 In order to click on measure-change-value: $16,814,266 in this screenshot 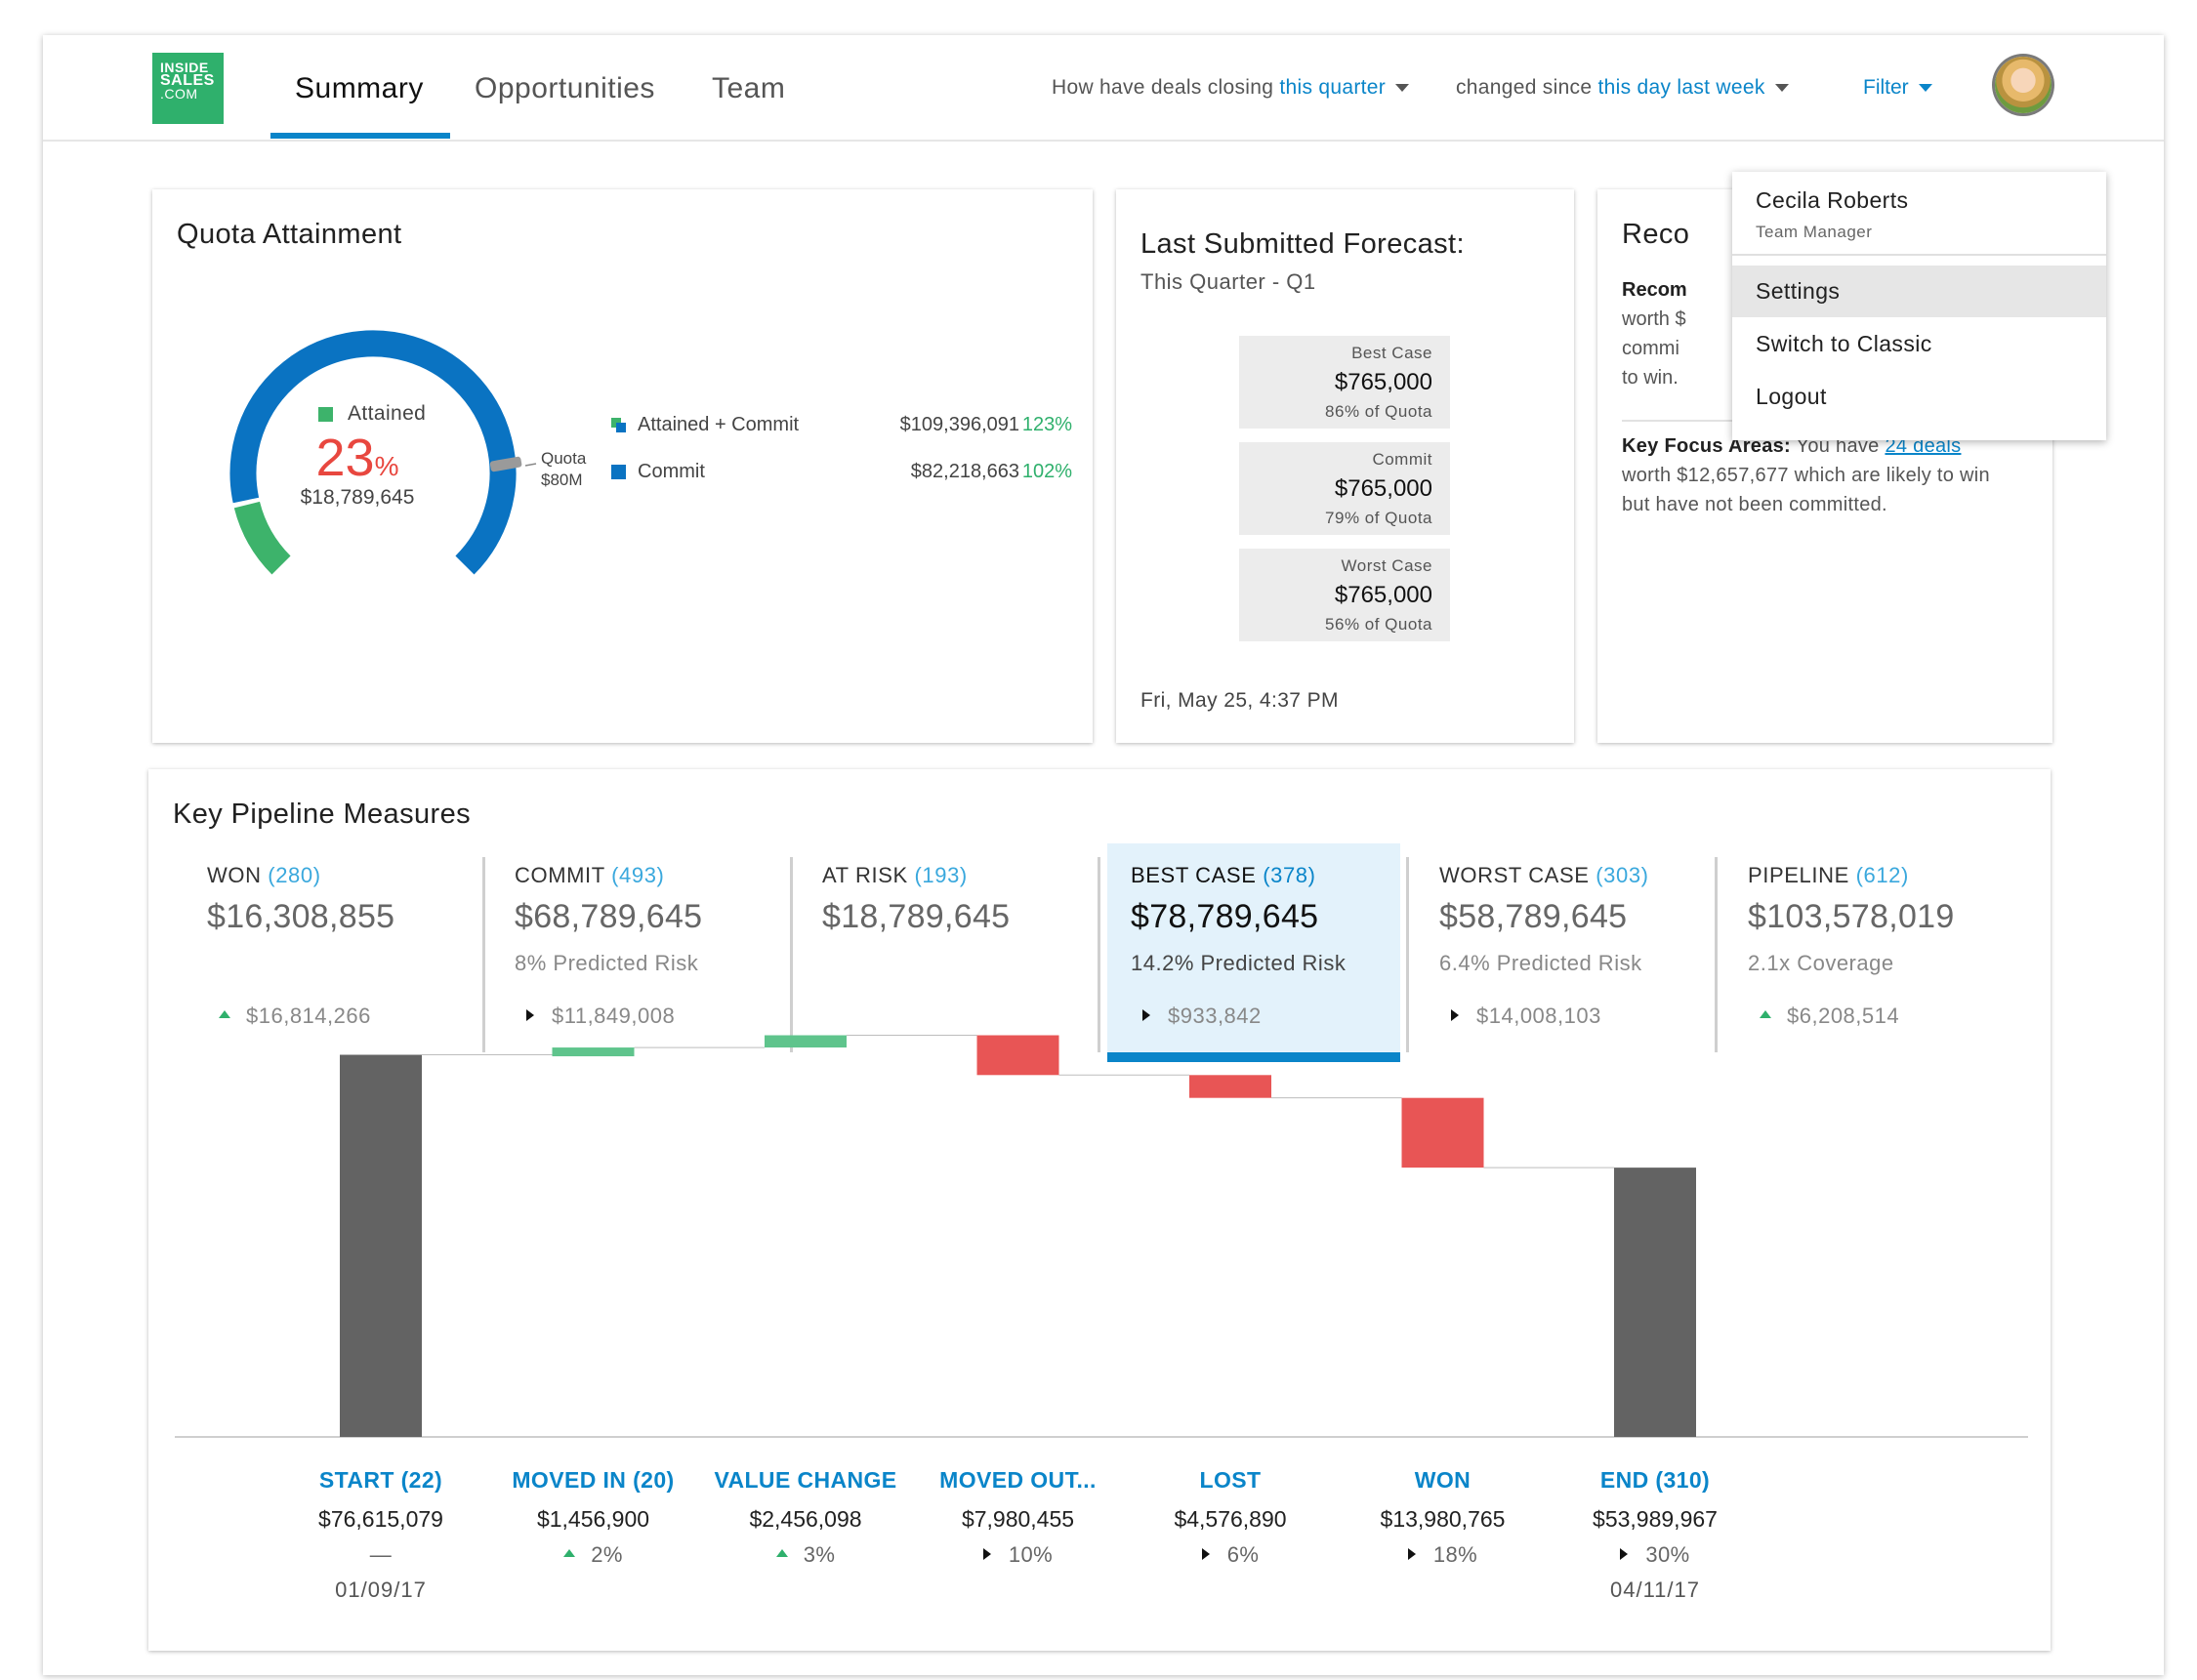, I will do `click(308, 1016)`.